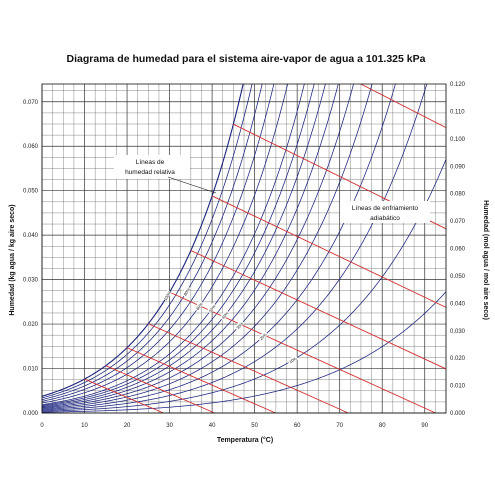 Image resolution: width=495 pixels, height=495 pixels. What do you see at coordinates (31, 258) in the screenshot?
I see `y-tick-labels: 0.000 0.010 0.020 0.030 0.040 0.050 0.060 0.070` at bounding box center [31, 258].